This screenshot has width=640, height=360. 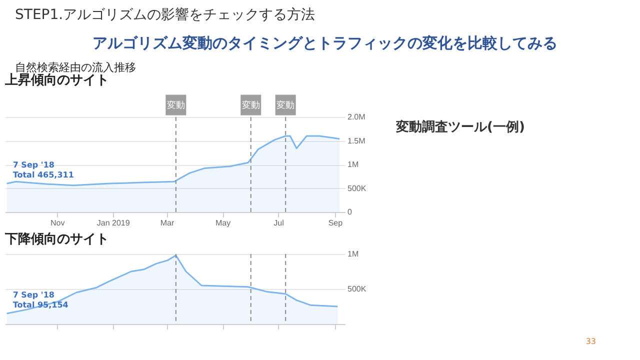 I want to click on annotation: 7 Sep '18 Total 465,311, so click(x=43, y=170).